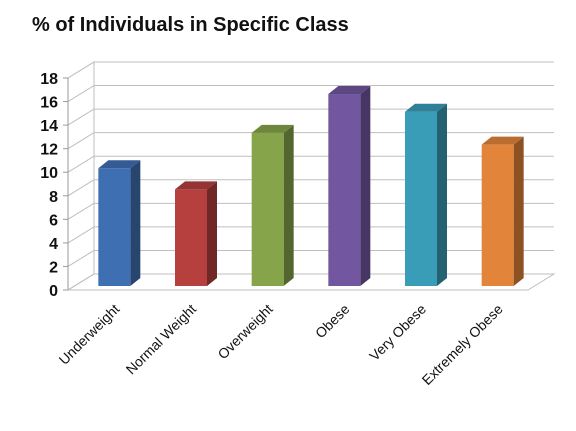 The width and height of the screenshot is (576, 431). I want to click on x-tick-label: Normal Weight, so click(161, 339).